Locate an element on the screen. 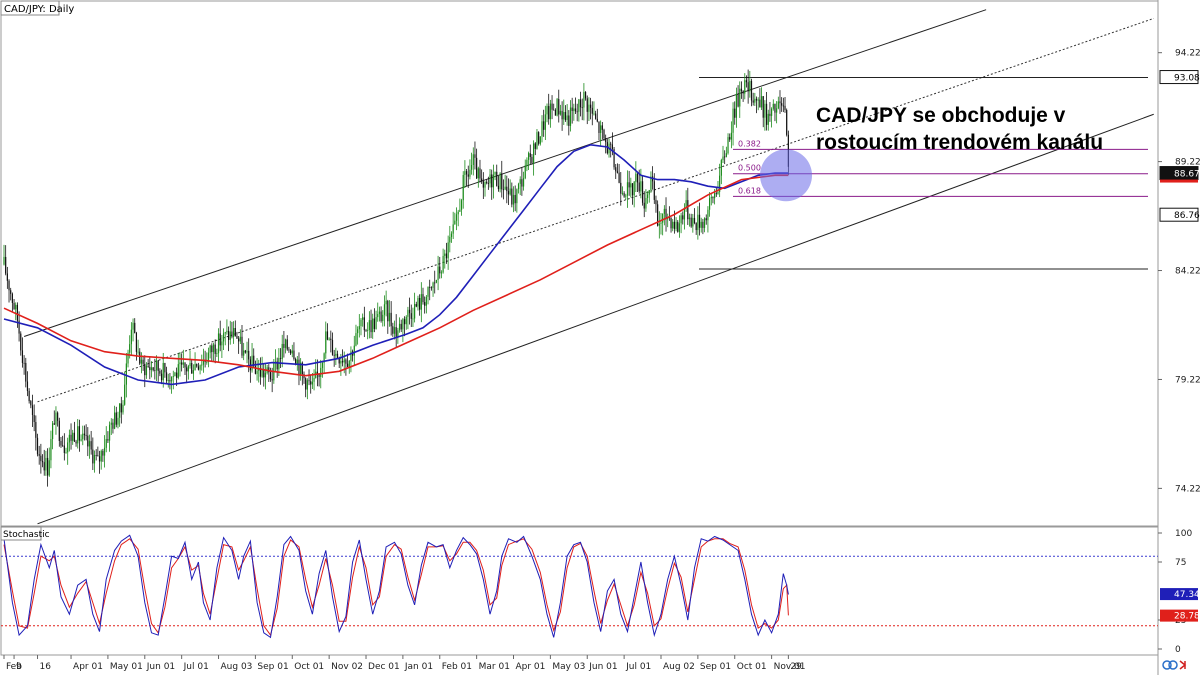 Image resolution: width=1200 pixels, height=679 pixels. time-tick-label: 16 is located at coordinates (46, 667).